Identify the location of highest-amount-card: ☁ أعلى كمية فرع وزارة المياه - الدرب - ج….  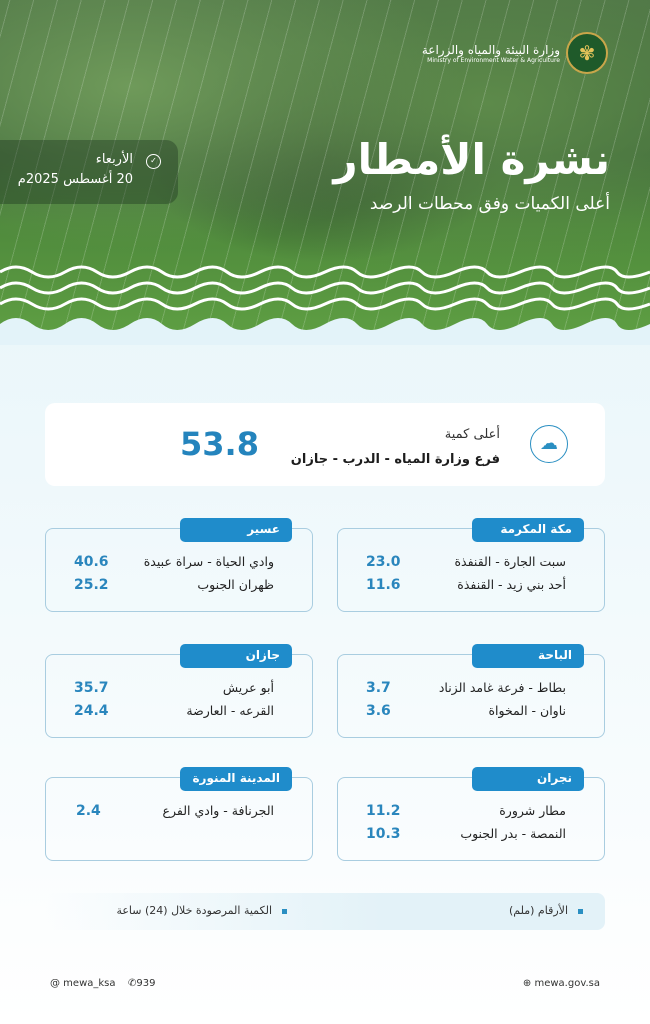
(325, 444).